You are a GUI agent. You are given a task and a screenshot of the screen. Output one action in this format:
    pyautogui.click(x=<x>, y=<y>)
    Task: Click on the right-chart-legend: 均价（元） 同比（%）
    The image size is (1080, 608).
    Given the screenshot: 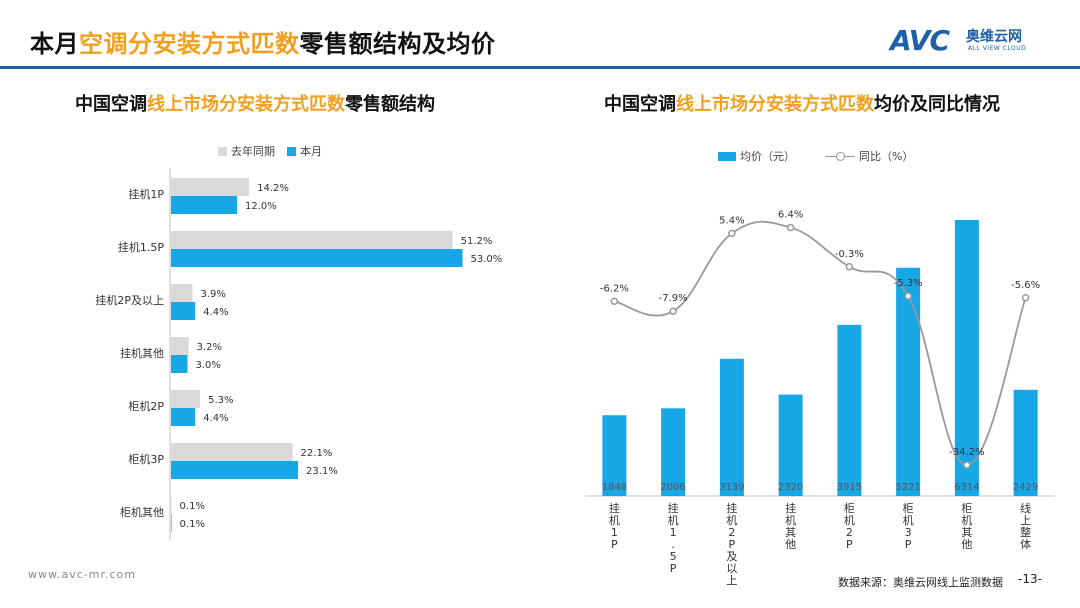 What is the action you would take?
    pyautogui.click(x=821, y=156)
    